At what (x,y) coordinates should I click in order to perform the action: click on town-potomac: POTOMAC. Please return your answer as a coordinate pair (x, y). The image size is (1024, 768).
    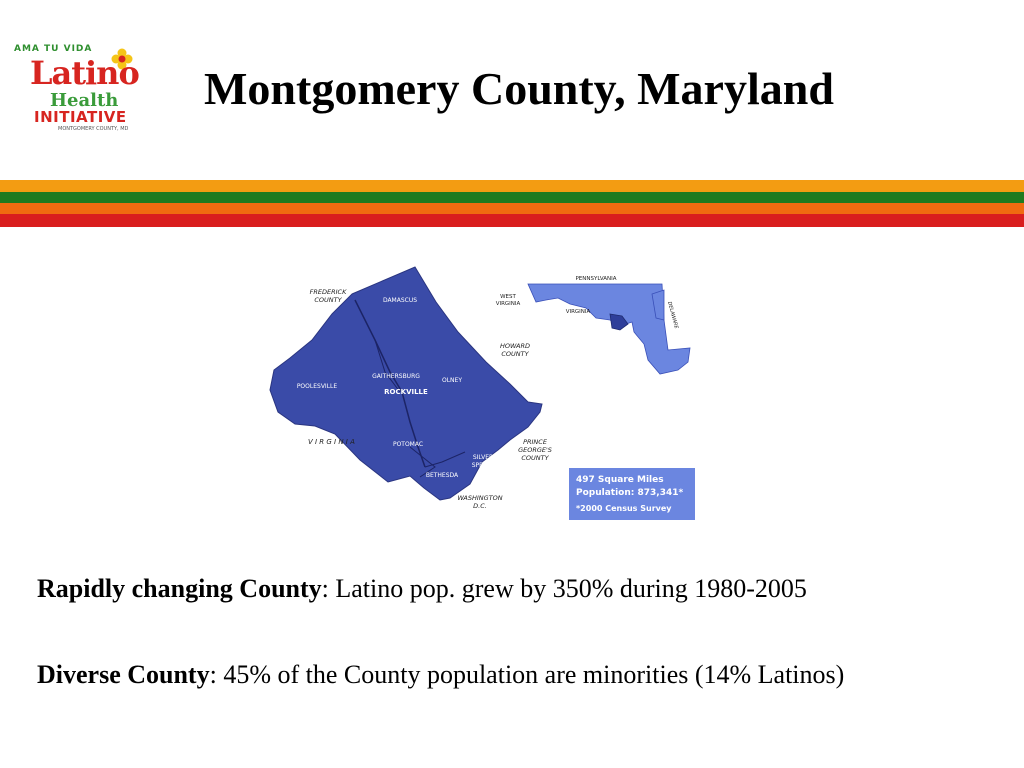
    Looking at the image, I should click on (408, 444).